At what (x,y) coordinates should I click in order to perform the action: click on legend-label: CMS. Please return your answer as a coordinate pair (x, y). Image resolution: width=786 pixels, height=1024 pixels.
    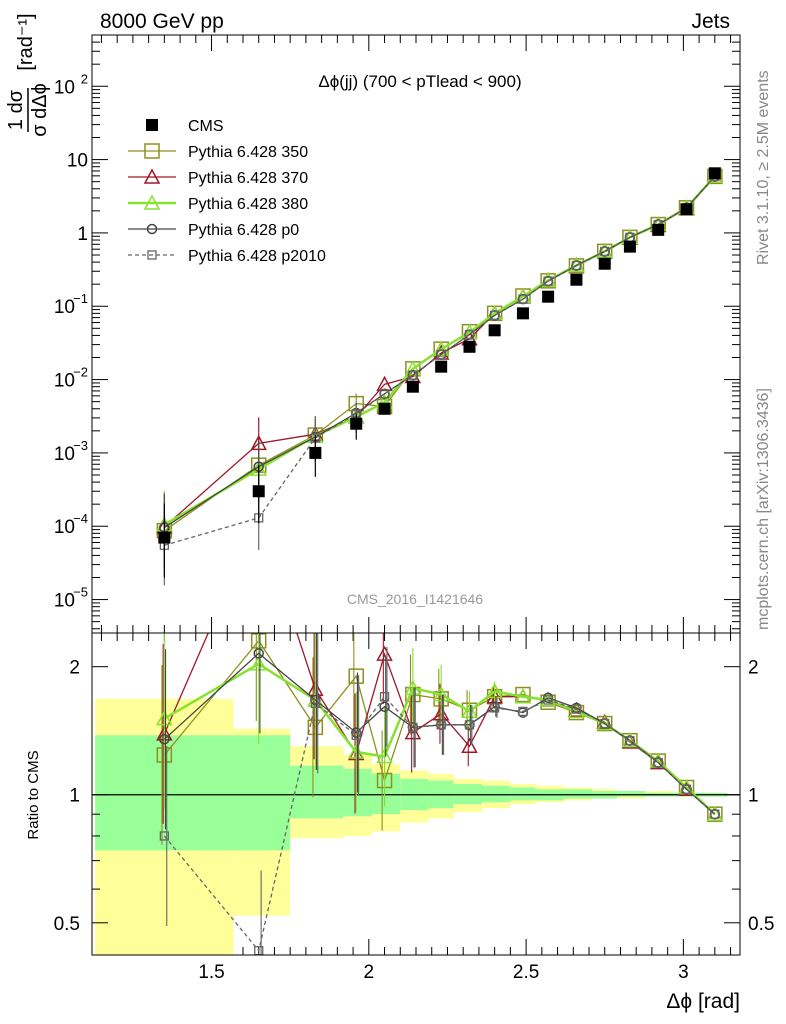
    Looking at the image, I should click on (206, 126).